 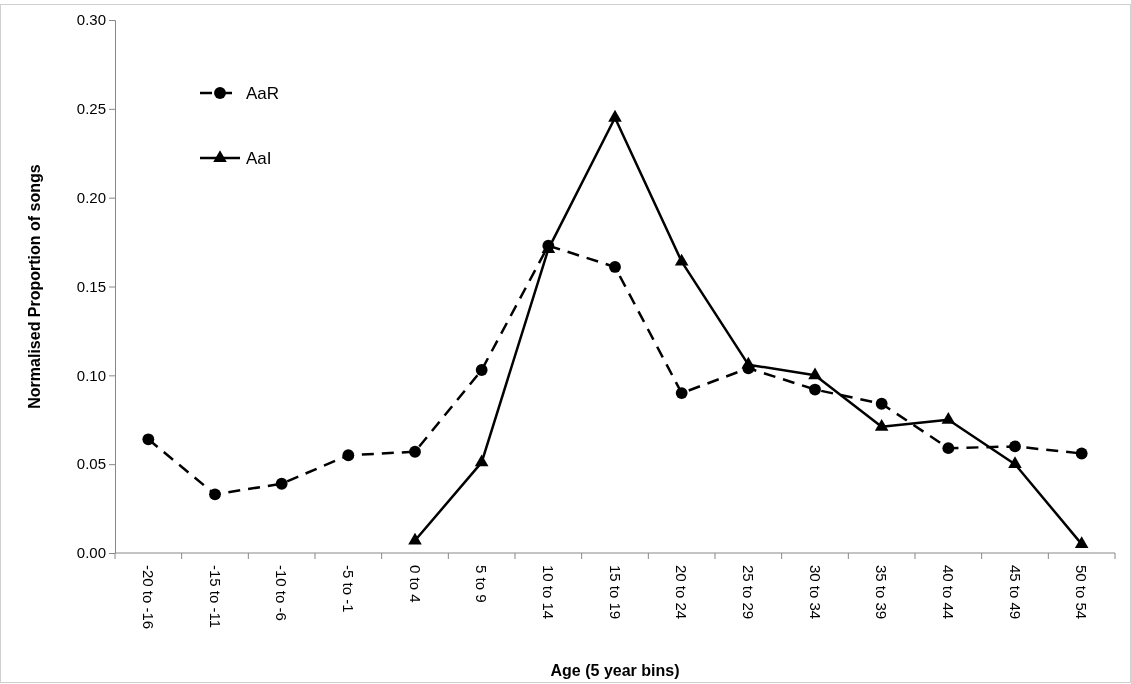 I want to click on x-tick-label: 40 to 44, so click(x=949, y=592).